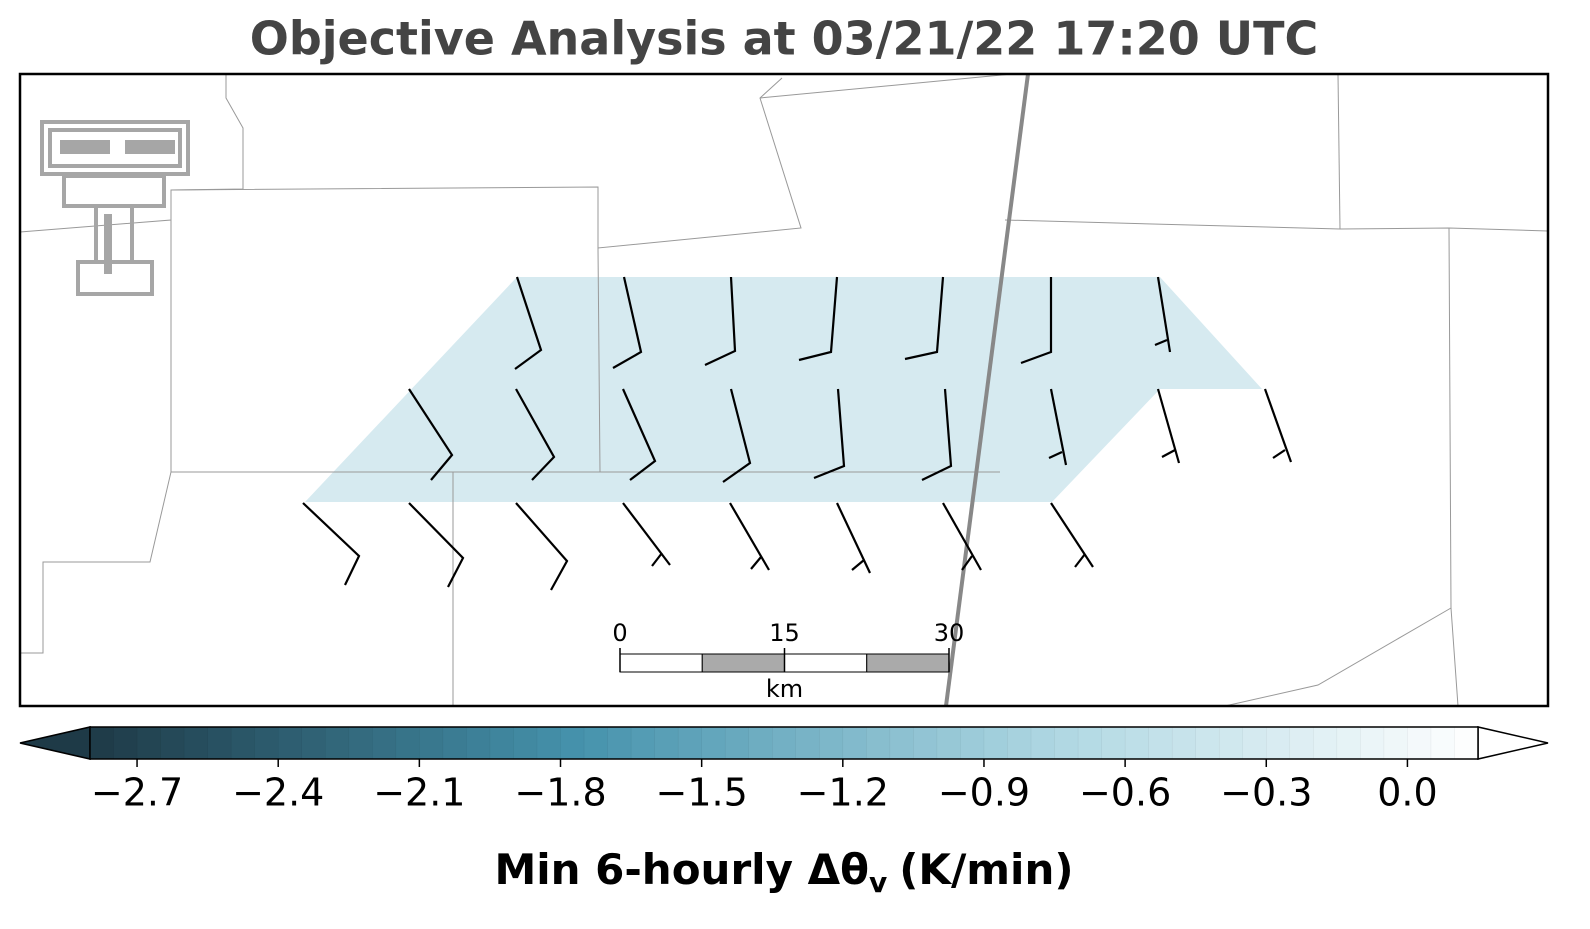  I want to click on scale-tick-label: 30, so click(949, 633).